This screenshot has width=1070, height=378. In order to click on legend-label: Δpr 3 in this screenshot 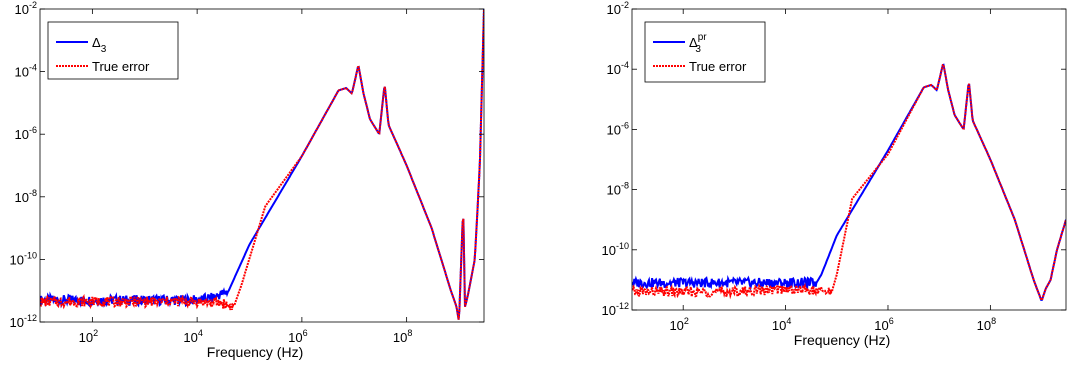, I will do `click(698, 43)`.